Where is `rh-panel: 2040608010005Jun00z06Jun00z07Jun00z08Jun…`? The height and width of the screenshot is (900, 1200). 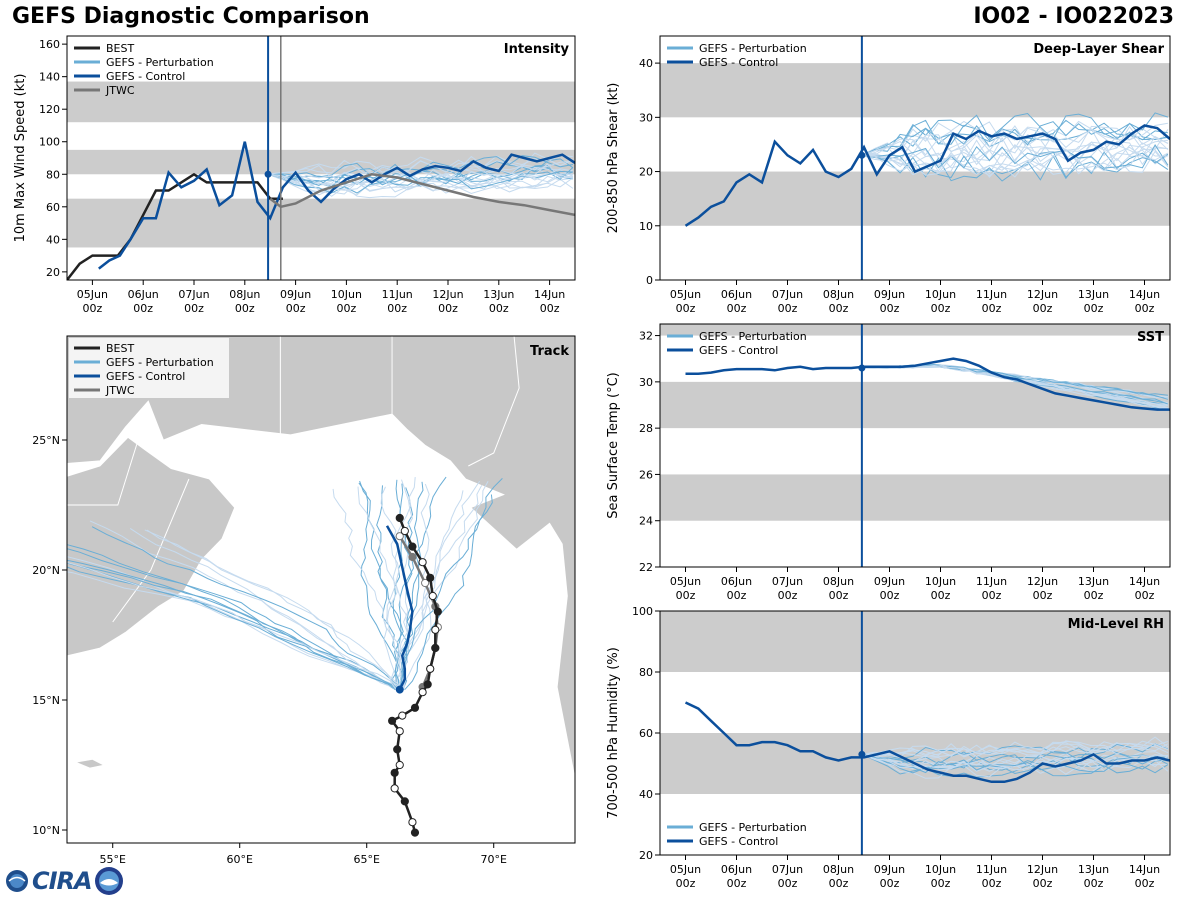
rh-panel: 2040608010005Jun00z06Jun00z07Jun00z08Jun… is located at coordinates (888, 747).